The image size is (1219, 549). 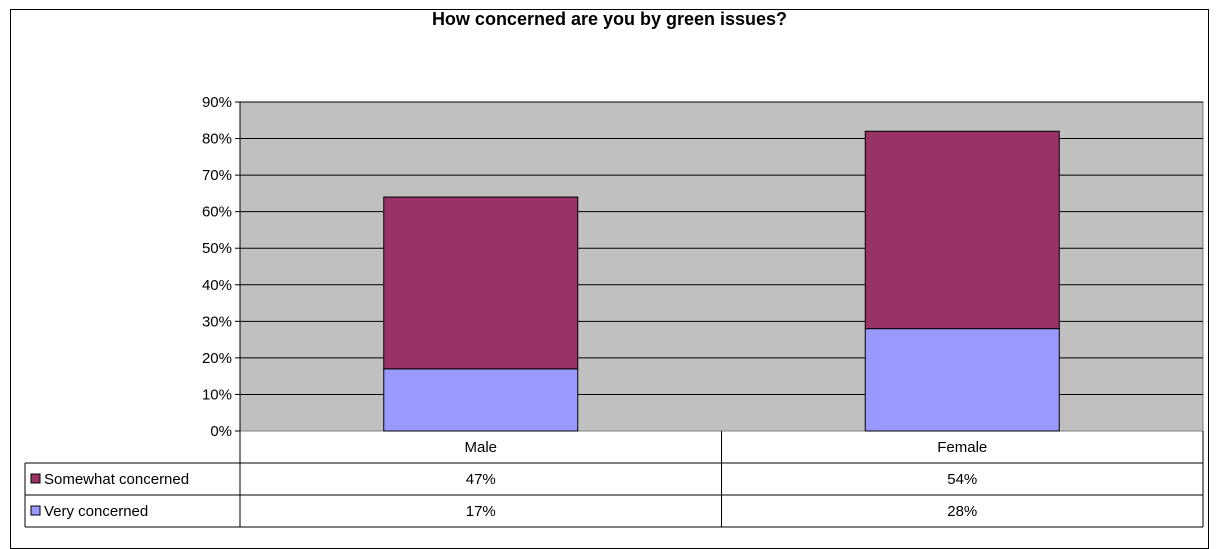 I want to click on category-label: Female, so click(x=962, y=447).